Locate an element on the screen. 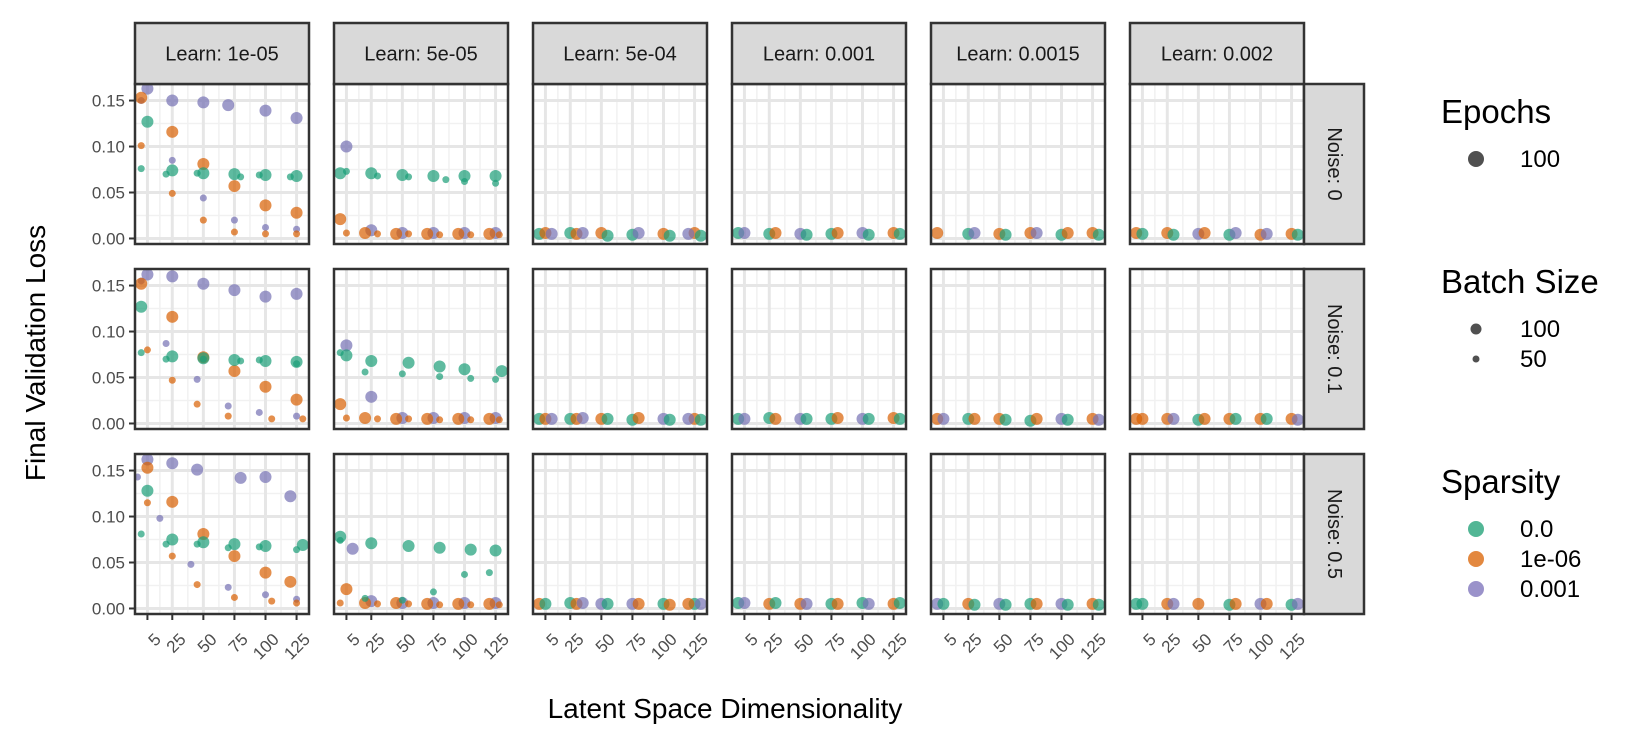 Image resolution: width=1650 pixels, height=750 pixels. column-strip: Learn: 5e-04 is located at coordinates (620, 53).